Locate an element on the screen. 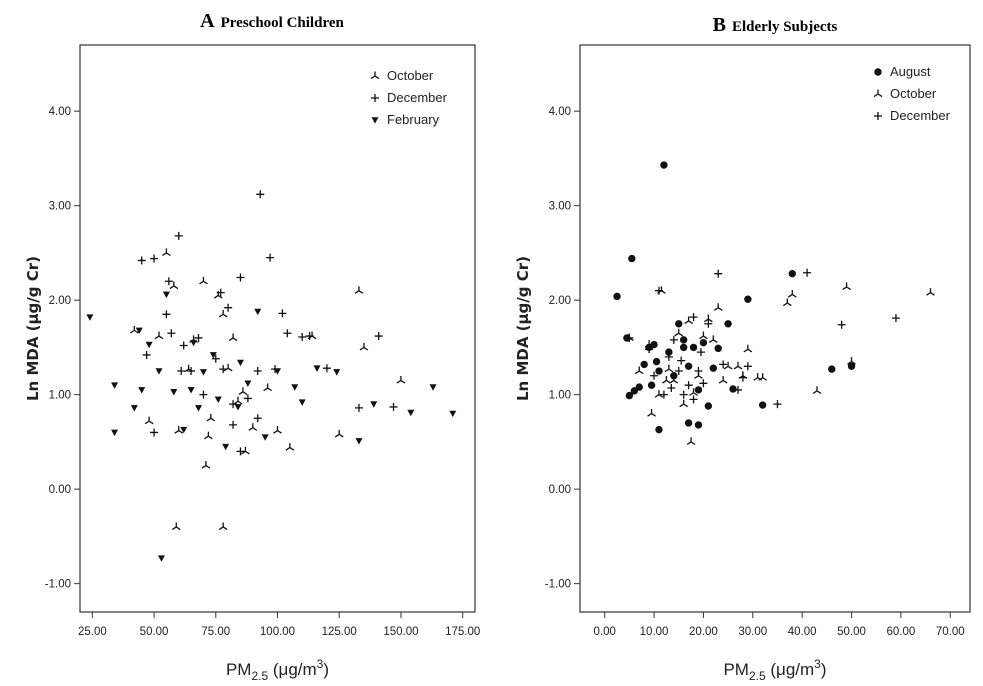  y-tick-label: 4.00 is located at coordinates (60, 112).